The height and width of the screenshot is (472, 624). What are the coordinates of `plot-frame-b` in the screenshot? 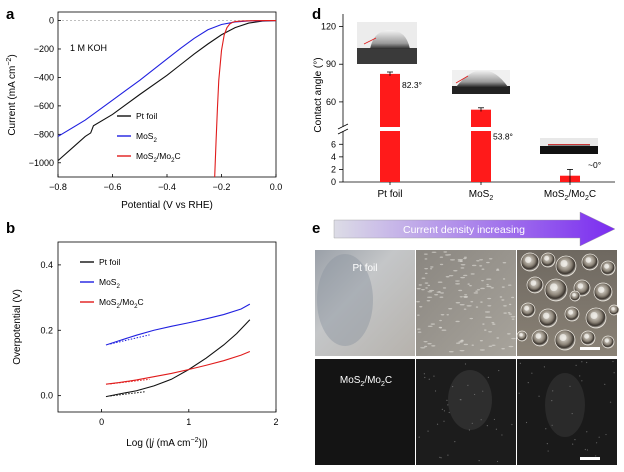 It's located at (167, 327).